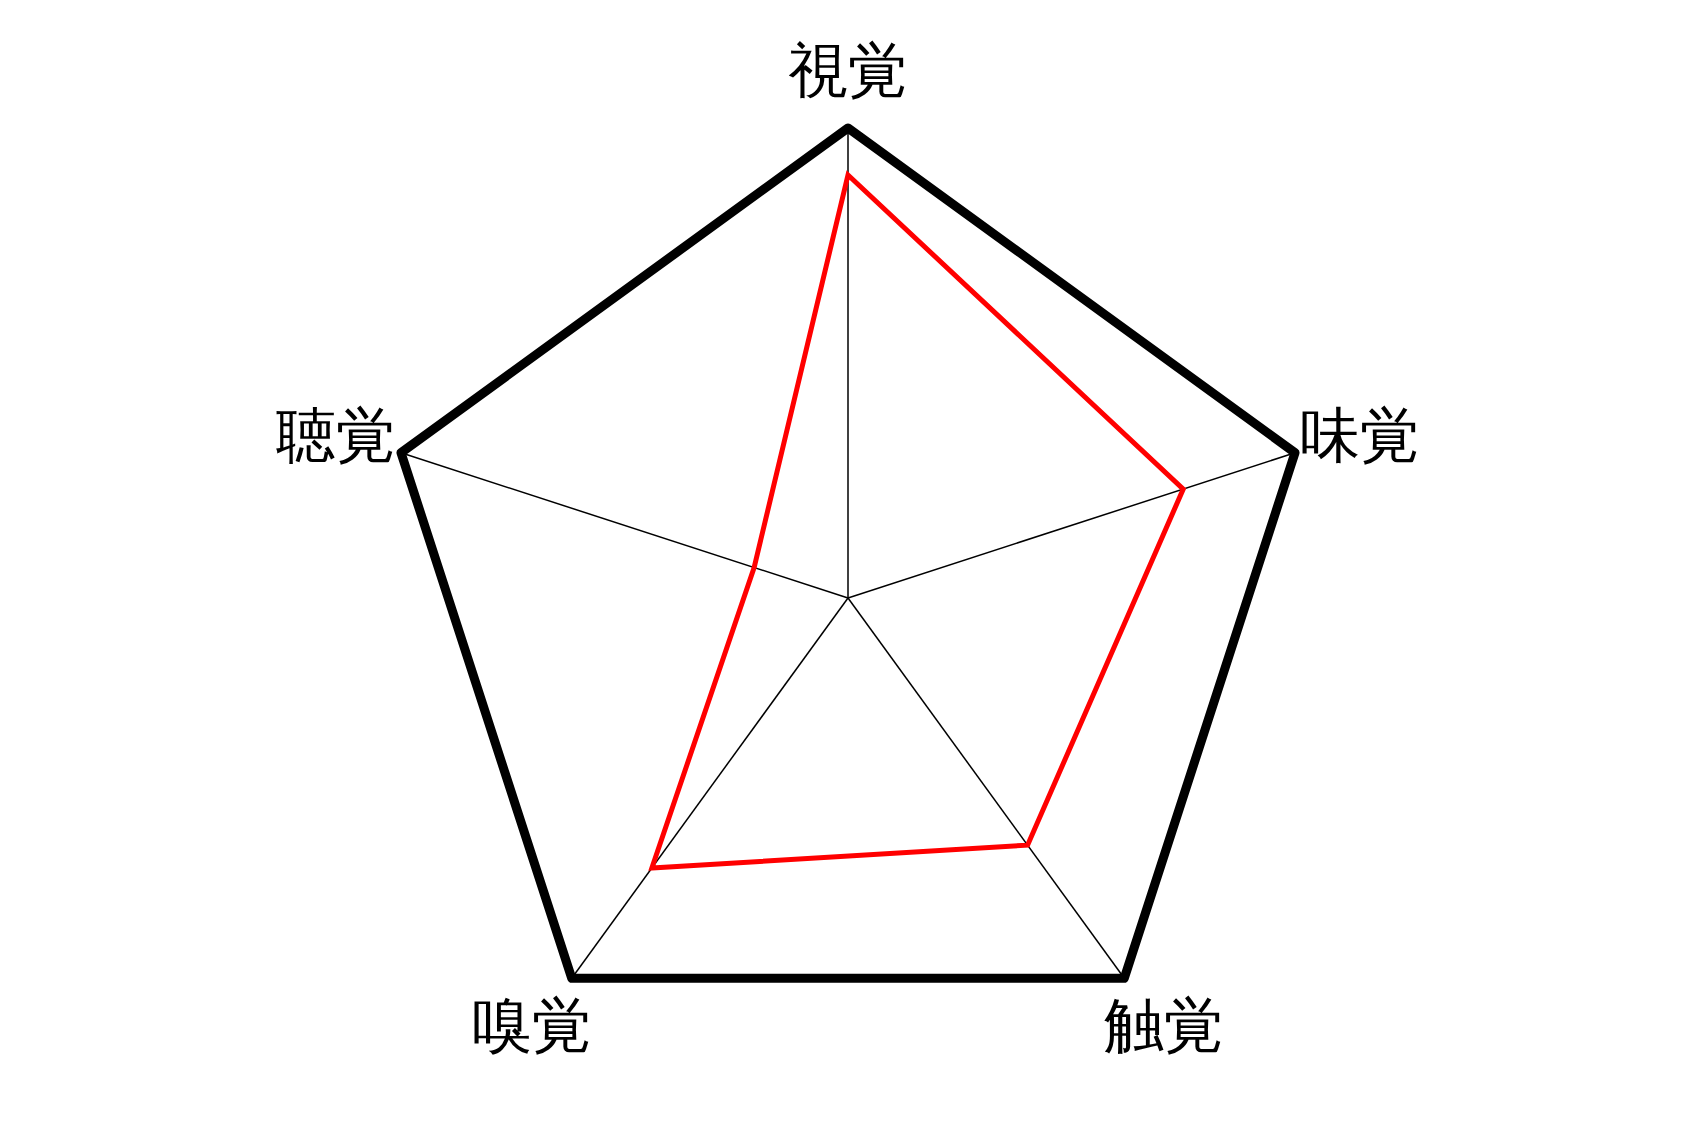 The image size is (1683, 1127). I want to click on spoke-label: 嗅覚, so click(531, 1025).